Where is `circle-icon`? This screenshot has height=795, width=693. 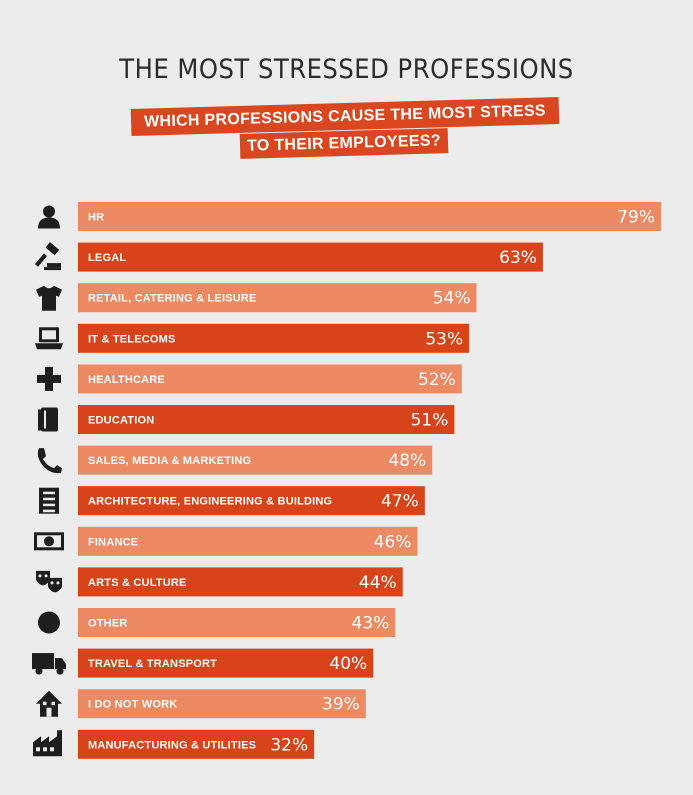
circle-icon is located at coordinates (49, 622).